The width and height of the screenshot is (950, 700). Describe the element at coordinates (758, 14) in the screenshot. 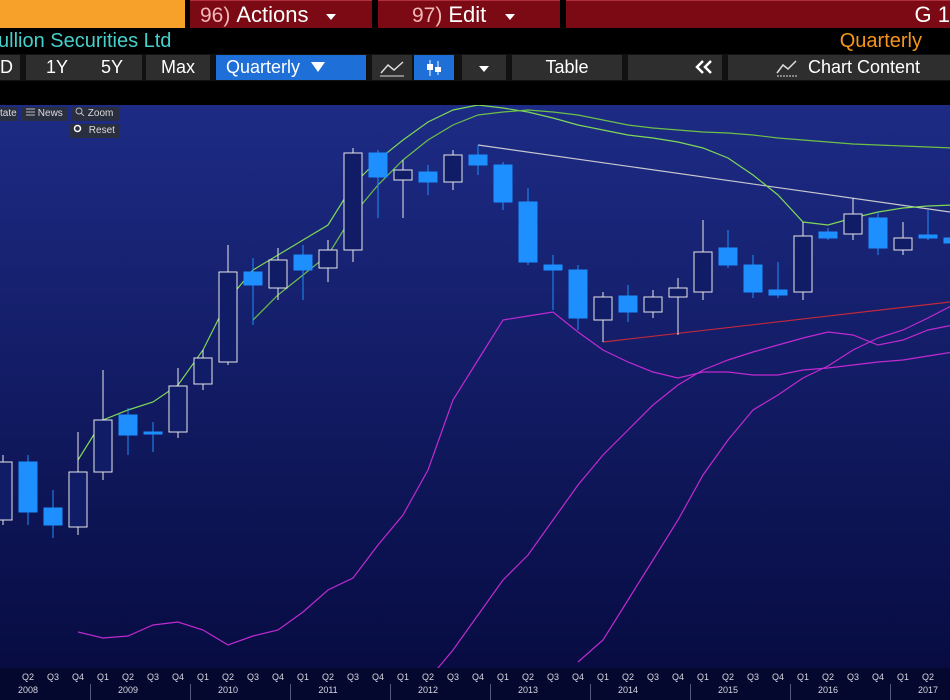

I see `menu-right: G 1` at that location.